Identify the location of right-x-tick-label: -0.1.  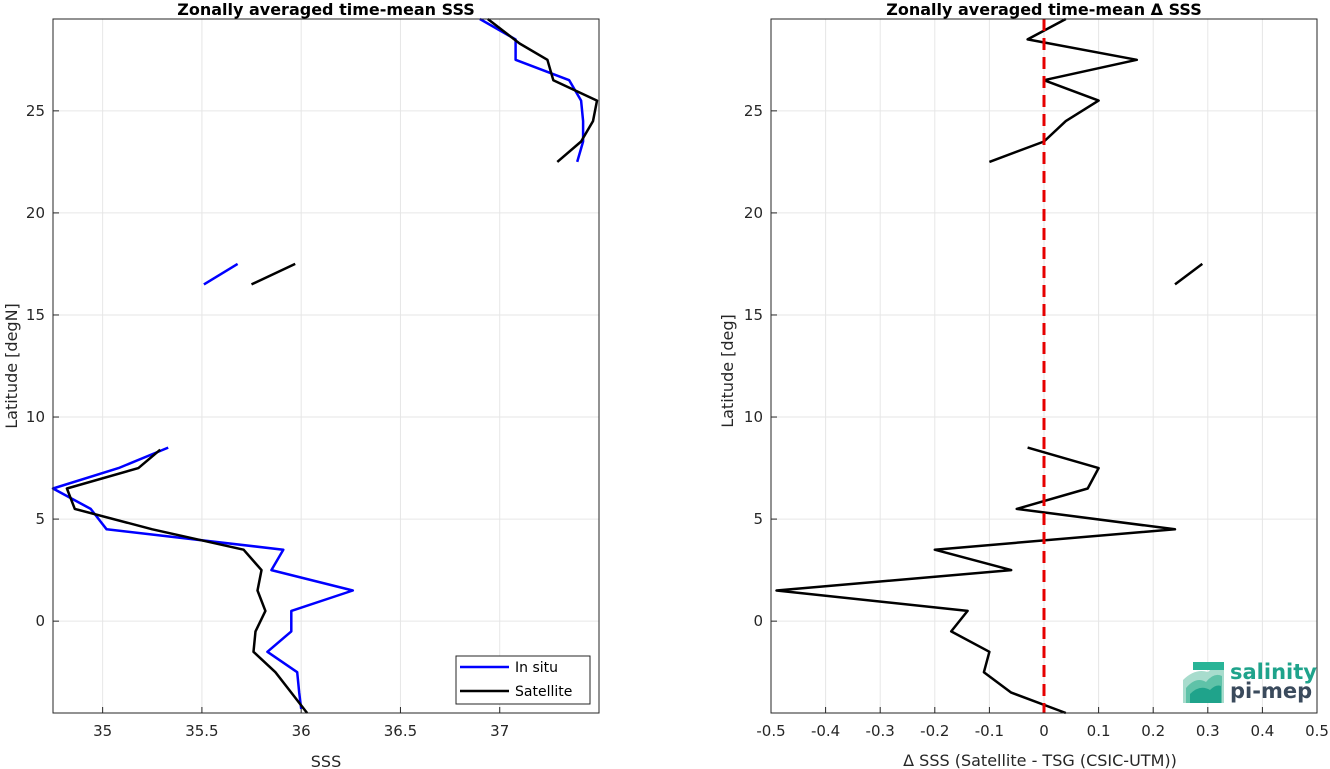
(989, 731).